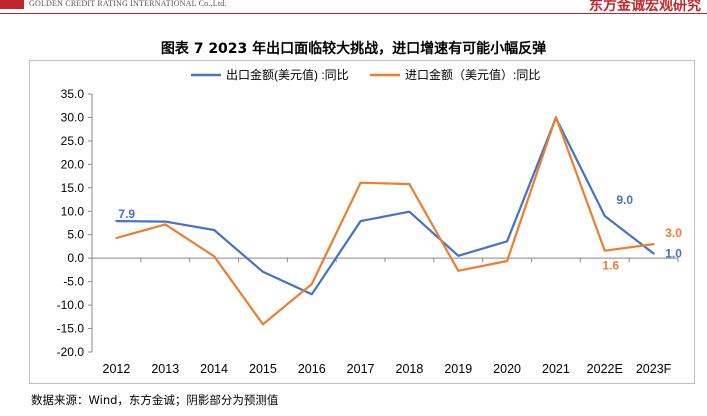 The width and height of the screenshot is (707, 416). Describe the element at coordinates (472, 74) in the screenshot. I see `legend-import-label: 进口金额（美元值）:同比` at that location.